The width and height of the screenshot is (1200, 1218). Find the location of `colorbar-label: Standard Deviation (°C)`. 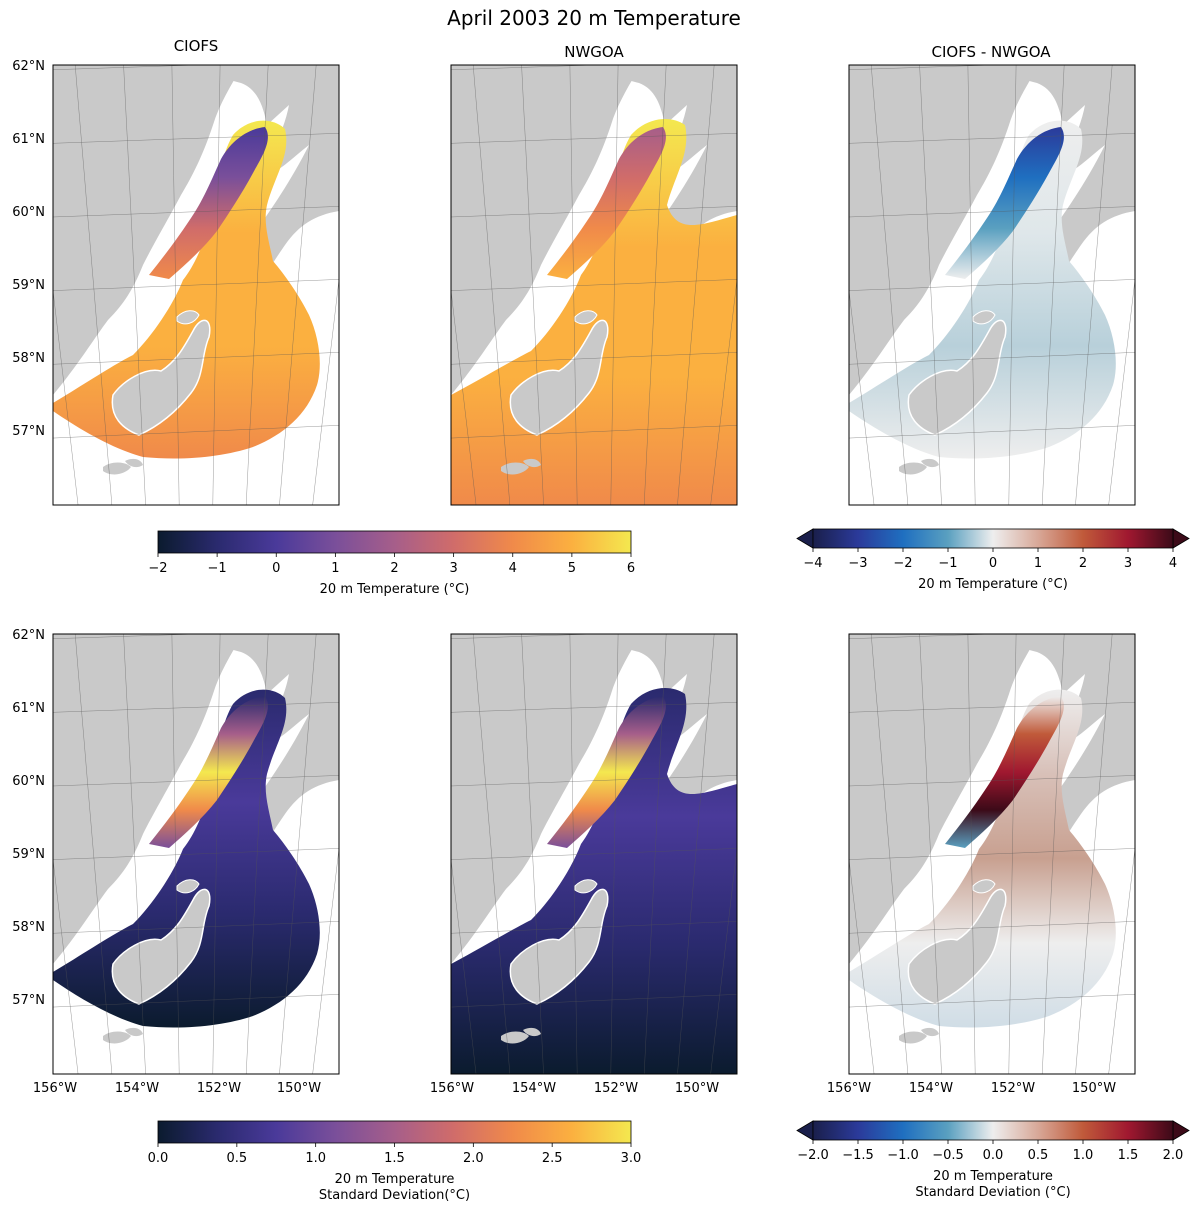

colorbar-label: Standard Deviation (°C) is located at coordinates (992, 1192).